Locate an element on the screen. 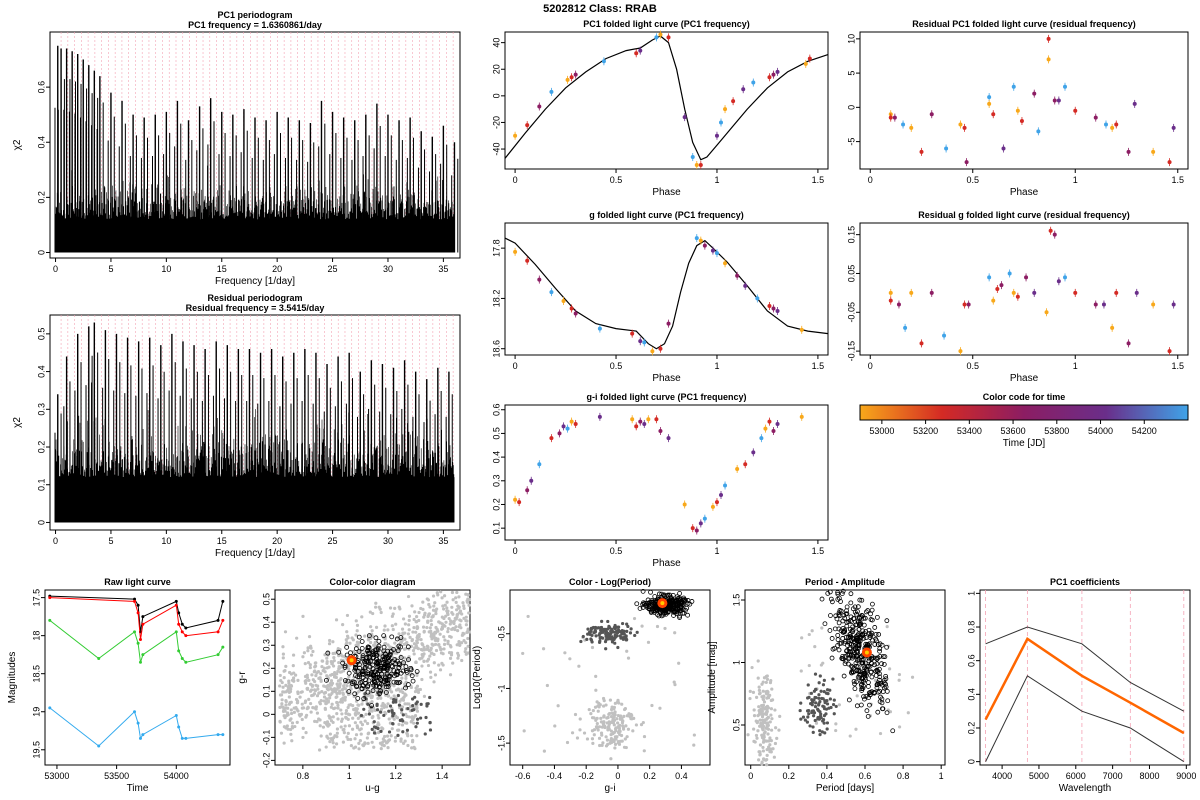  x-axis-label: Phase is located at coordinates (1024, 378).